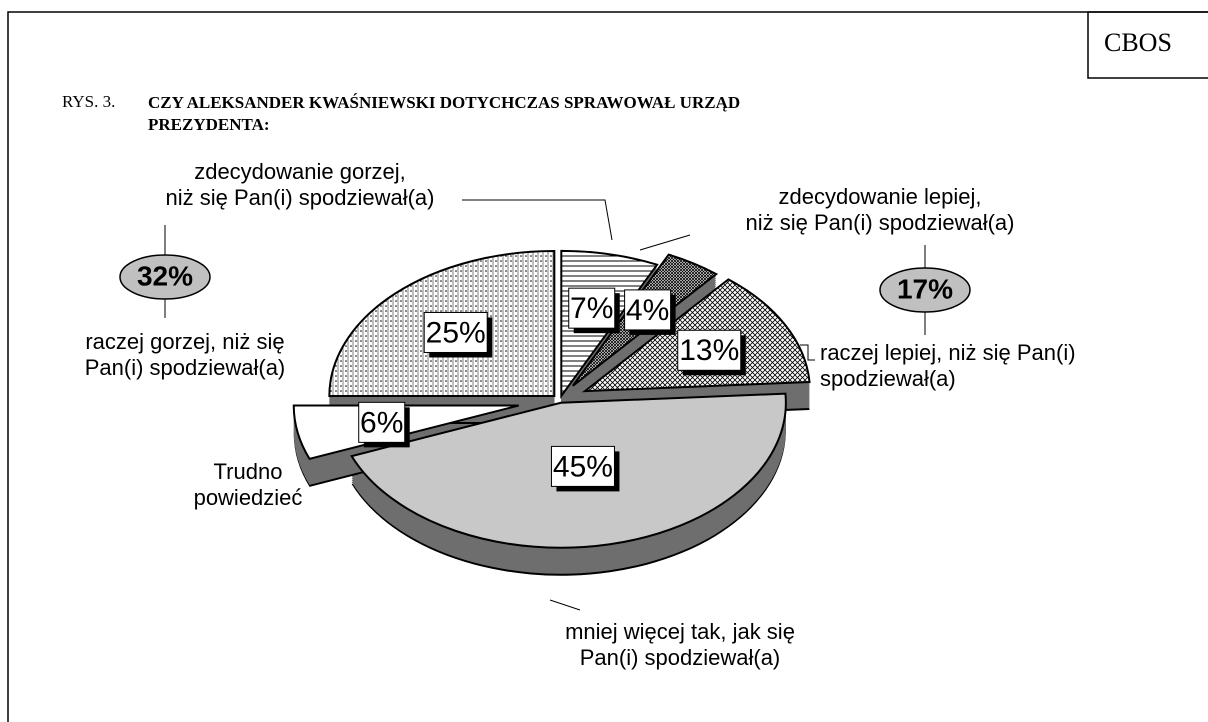 Image resolution: width=1208 pixels, height=722 pixels. I want to click on group-label: 32%, so click(165, 275).